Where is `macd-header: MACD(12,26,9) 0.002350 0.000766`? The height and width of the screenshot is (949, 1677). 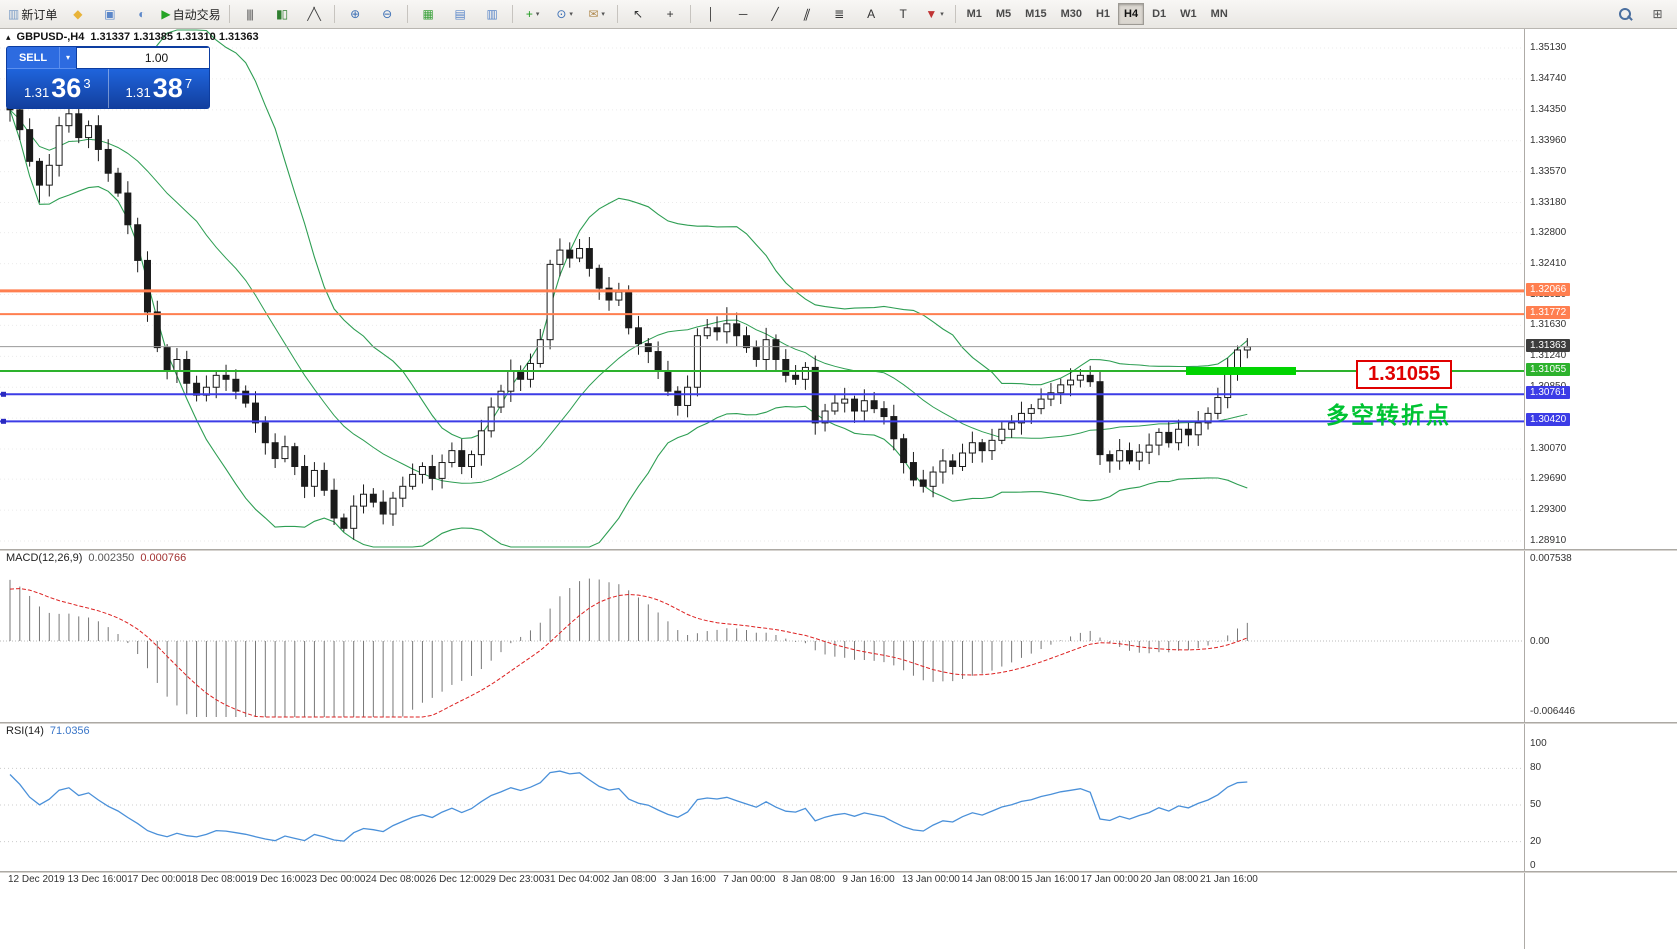 macd-header: MACD(12,26,9) 0.002350 0.000766 is located at coordinates (96, 558).